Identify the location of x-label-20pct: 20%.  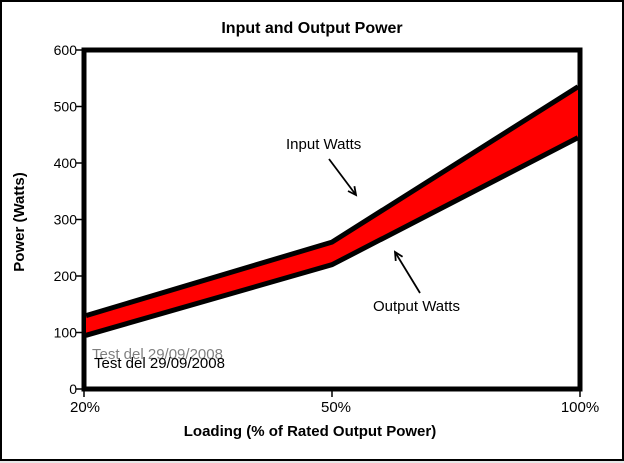
(85, 407).